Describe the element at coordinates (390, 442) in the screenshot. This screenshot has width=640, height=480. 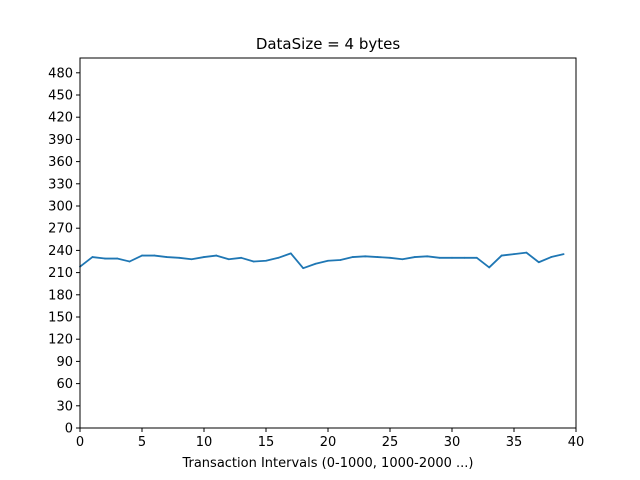
I see `x-tick-label: 25` at that location.